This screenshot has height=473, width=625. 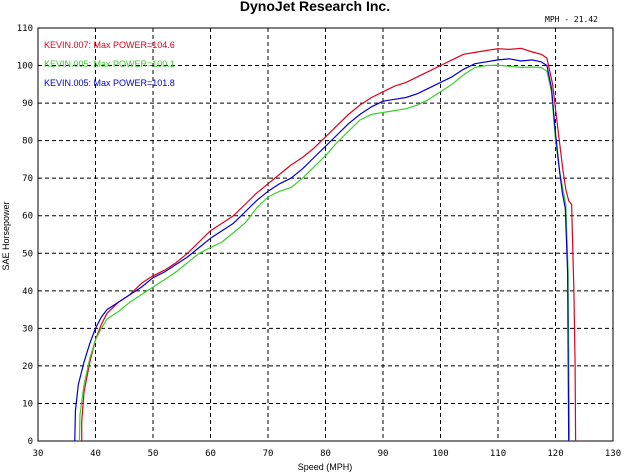 What do you see at coordinates (555, 454) in the screenshot?
I see `x-tick-label: 120` at bounding box center [555, 454].